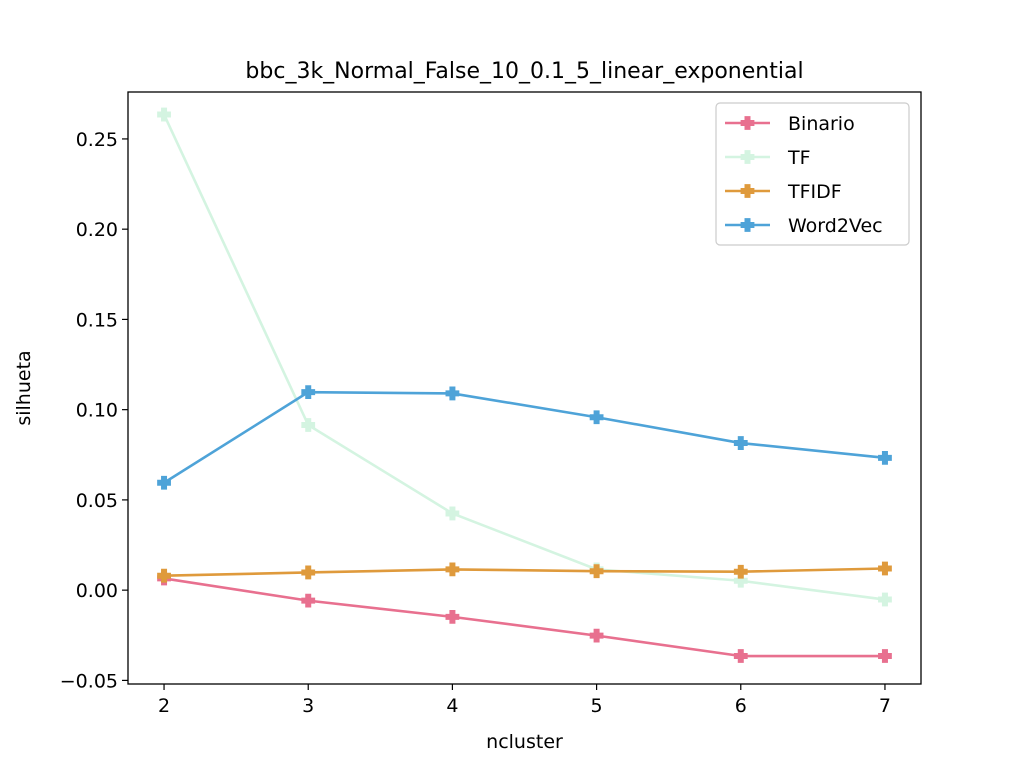 This screenshot has width=1024, height=768. I want to click on legend-label: Word2Vec, so click(835, 226).